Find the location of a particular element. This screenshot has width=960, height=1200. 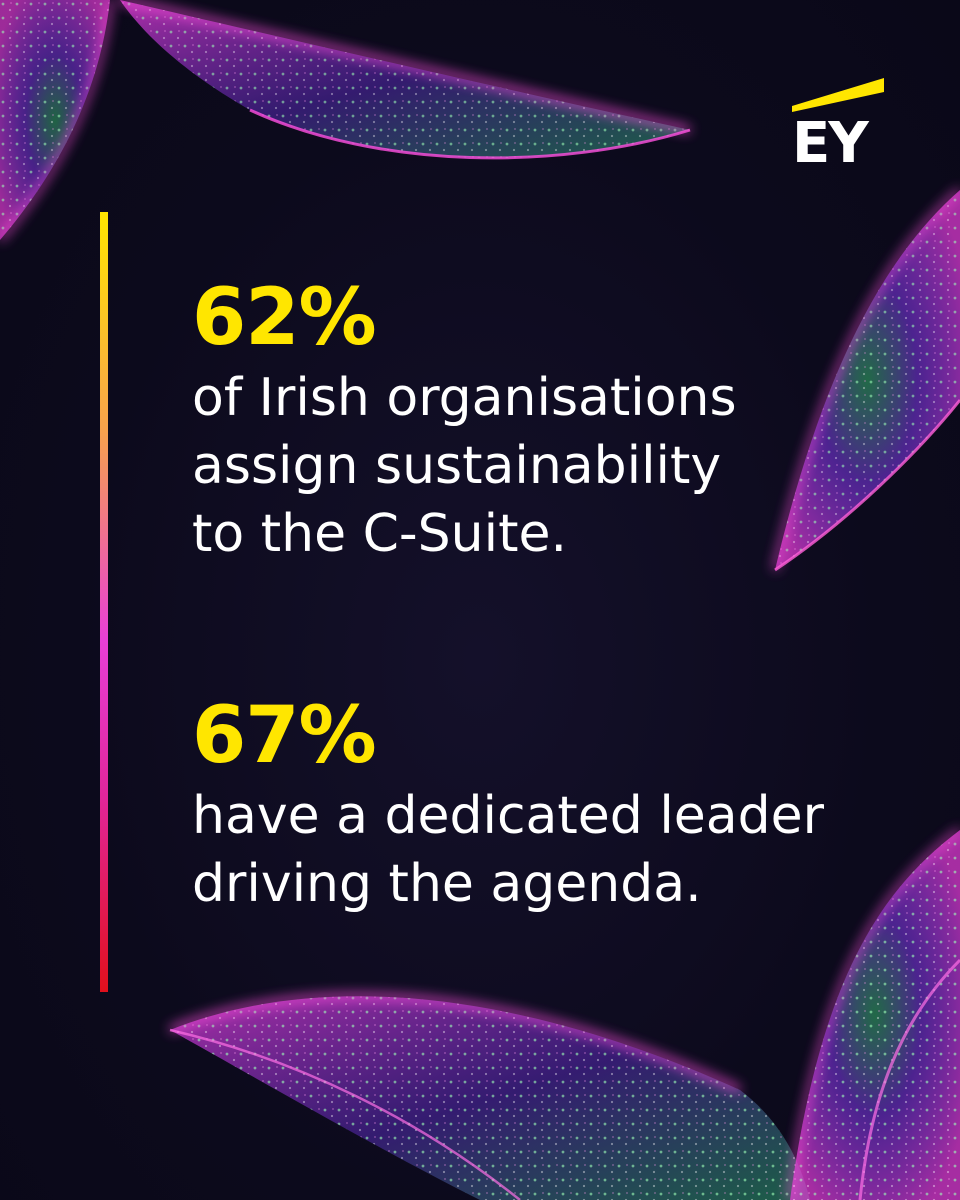

logo-beam-icon is located at coordinates (838, 95).